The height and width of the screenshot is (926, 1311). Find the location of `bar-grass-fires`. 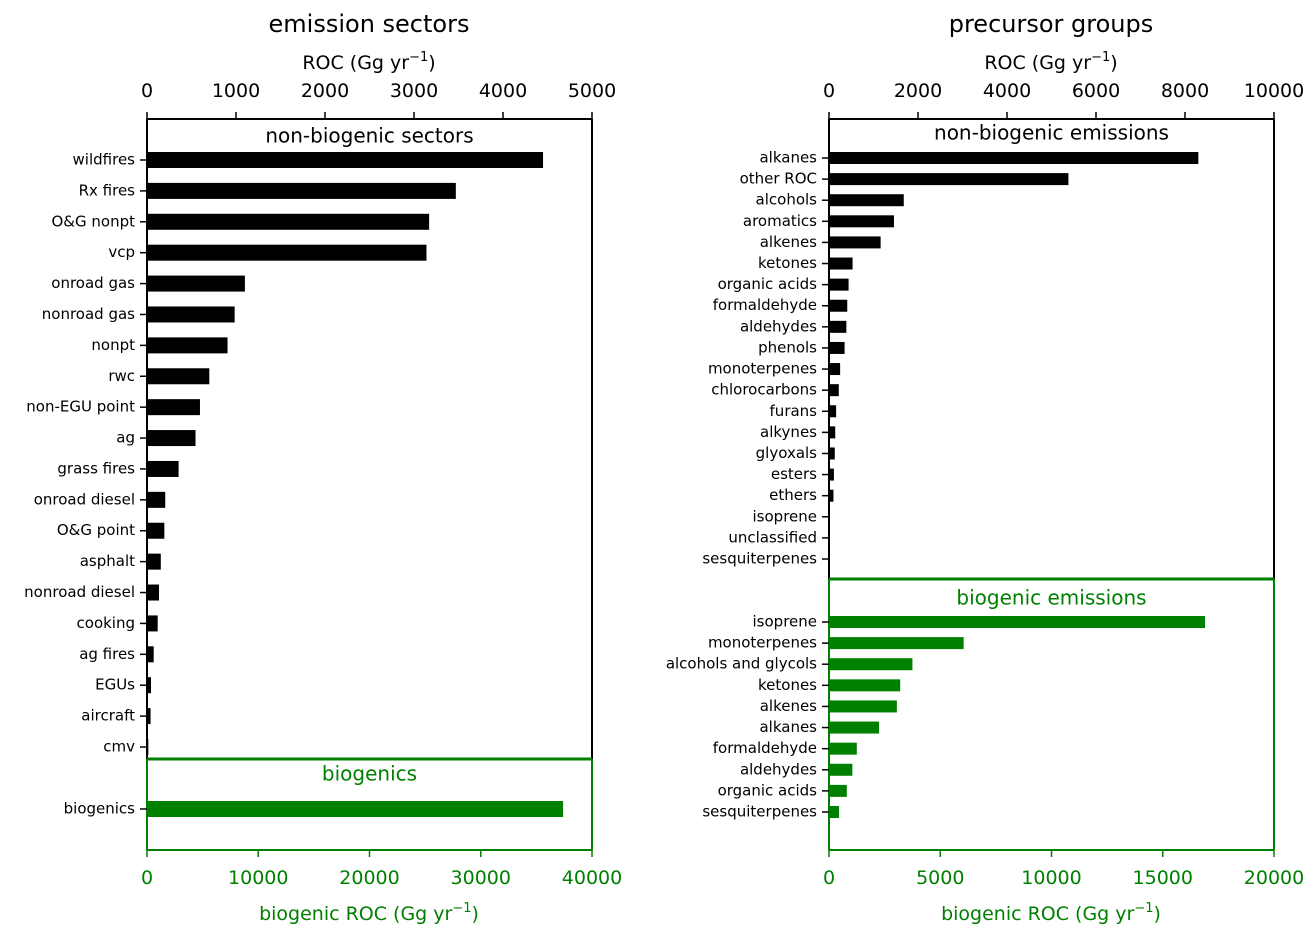

bar-grass-fires is located at coordinates (163, 468).